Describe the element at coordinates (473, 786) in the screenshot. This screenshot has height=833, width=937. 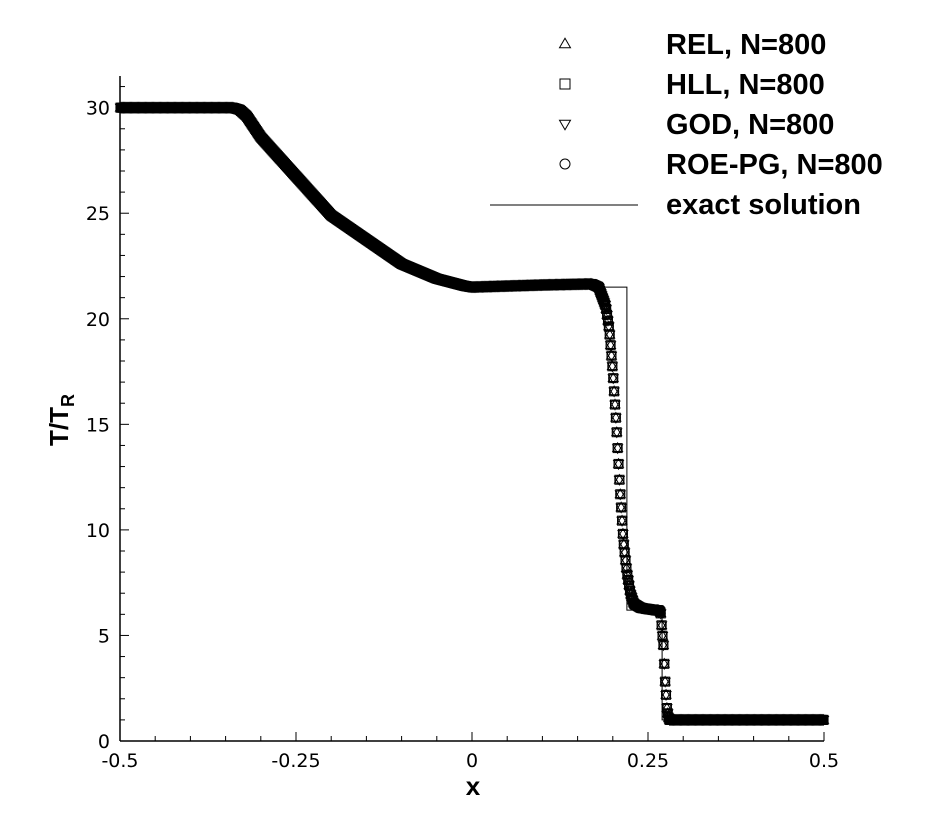
I see `x-axis-title: x` at that location.